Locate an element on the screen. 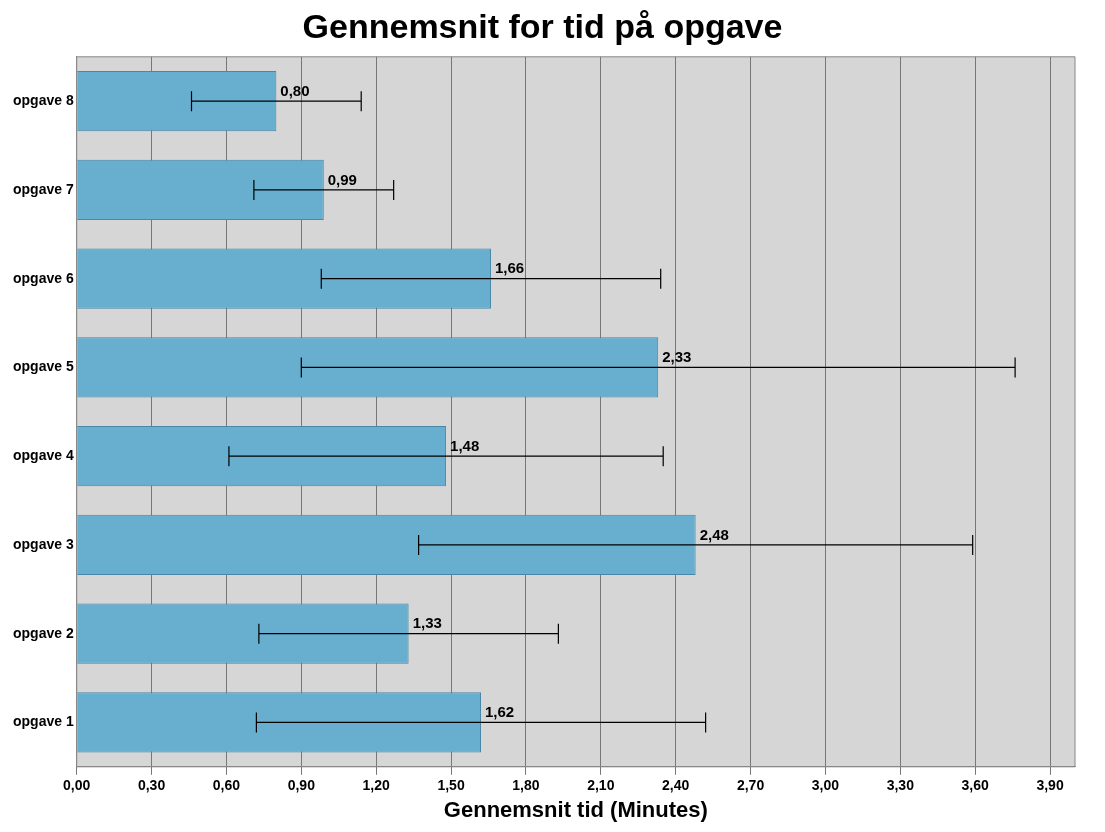 The width and height of the screenshot is (1105, 832). x-tick-label: 0,00 is located at coordinates (77, 785).